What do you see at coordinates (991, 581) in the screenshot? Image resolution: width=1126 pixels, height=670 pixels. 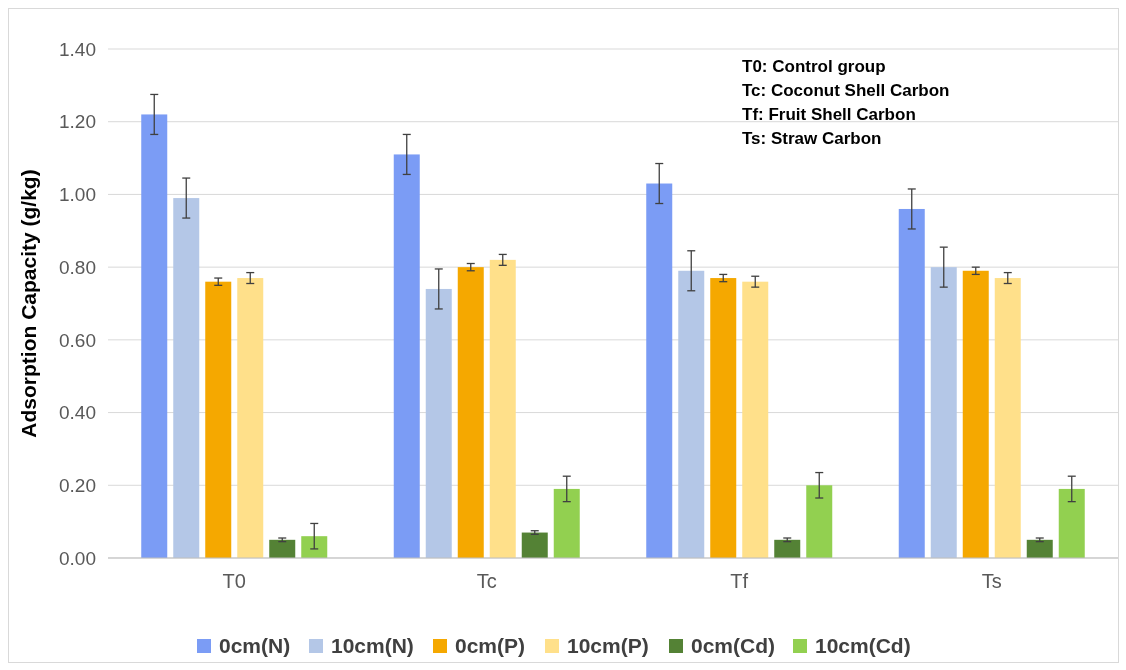 I see `x-tick-label: Ts` at bounding box center [991, 581].